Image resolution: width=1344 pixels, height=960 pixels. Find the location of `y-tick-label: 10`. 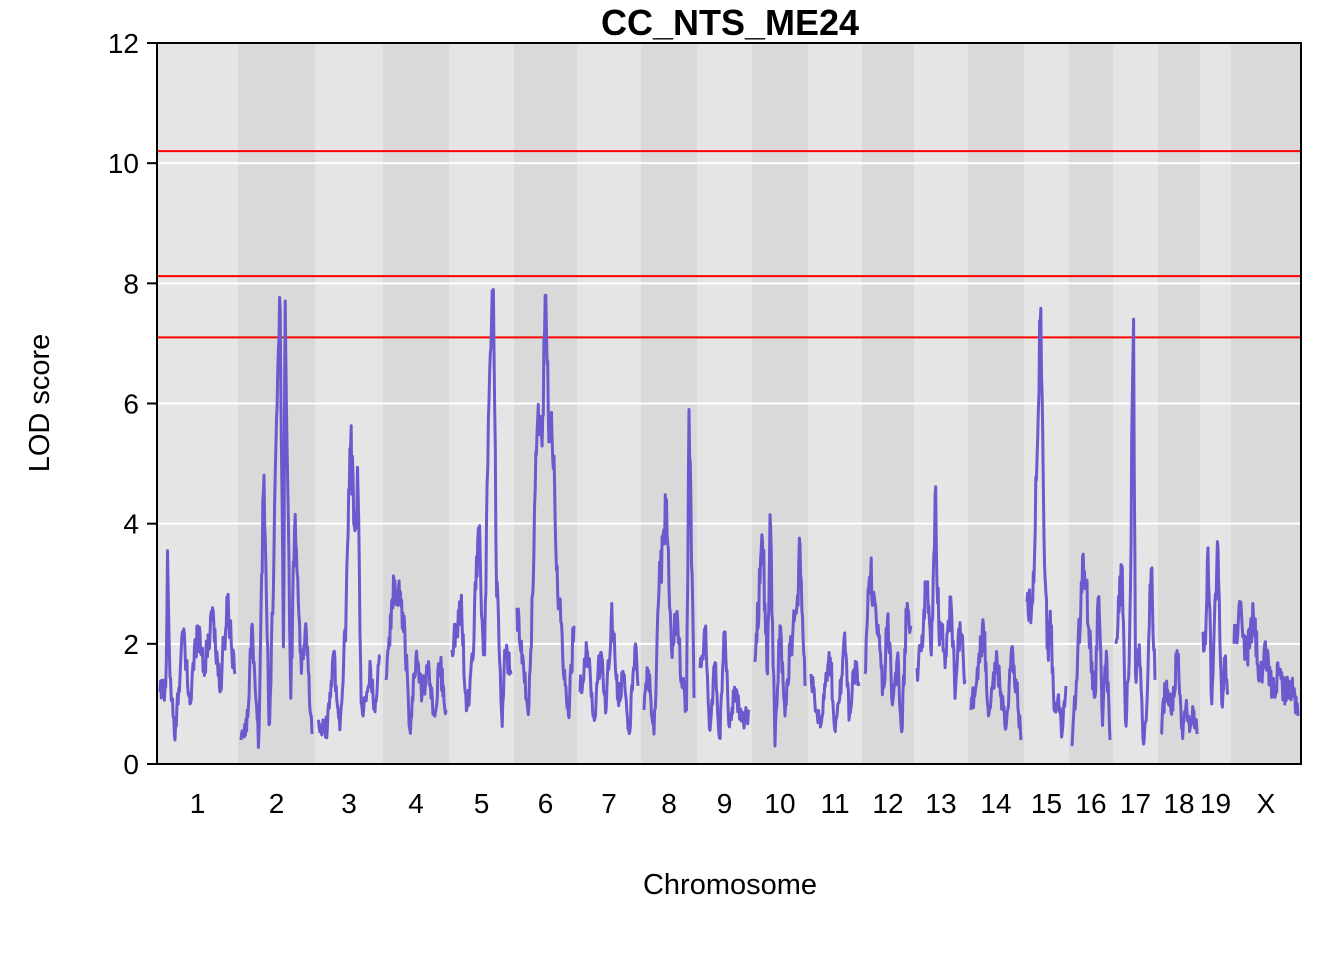

y-tick-label: 10 is located at coordinates (123, 163).